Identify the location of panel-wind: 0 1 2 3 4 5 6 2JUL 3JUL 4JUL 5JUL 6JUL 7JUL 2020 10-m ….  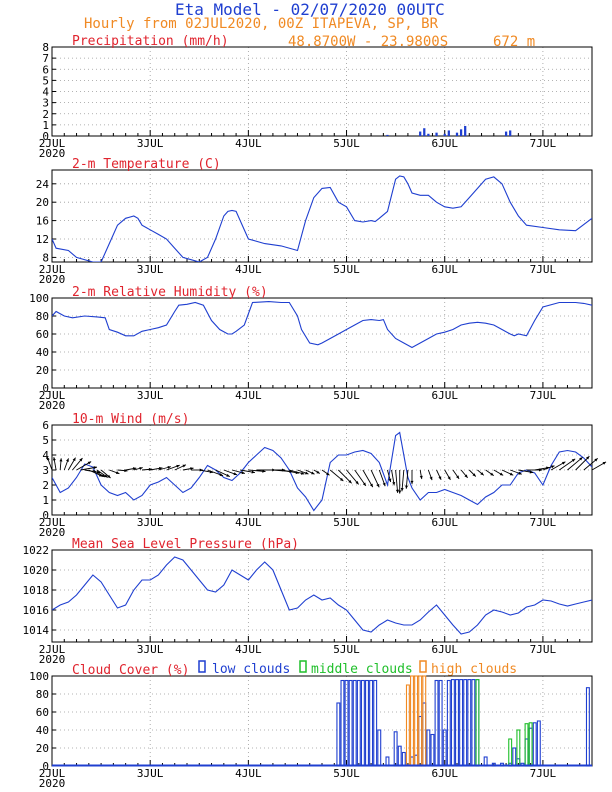
(323, 475).